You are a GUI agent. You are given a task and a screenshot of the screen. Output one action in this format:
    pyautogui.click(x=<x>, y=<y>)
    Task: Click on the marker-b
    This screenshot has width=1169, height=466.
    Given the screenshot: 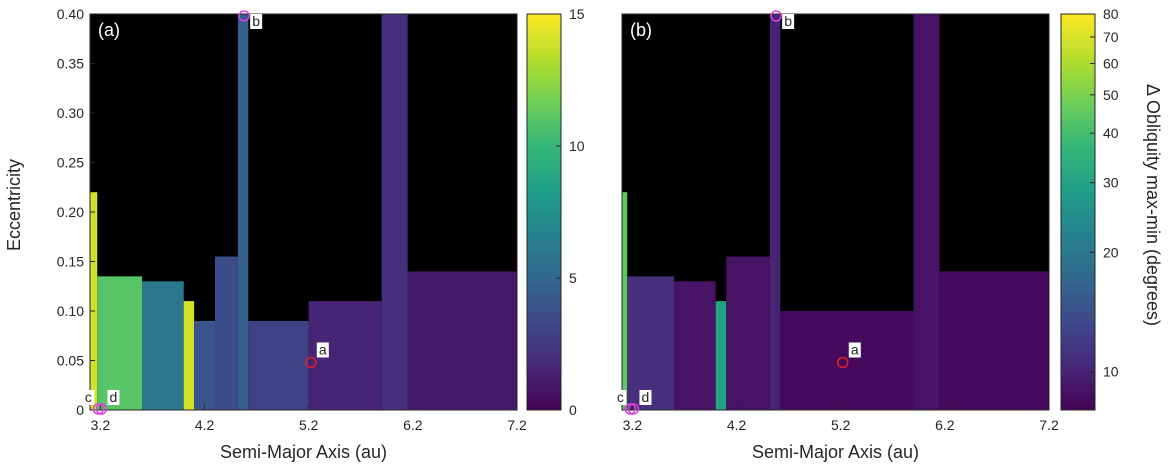 What is the action you would take?
    pyautogui.click(x=244, y=16)
    